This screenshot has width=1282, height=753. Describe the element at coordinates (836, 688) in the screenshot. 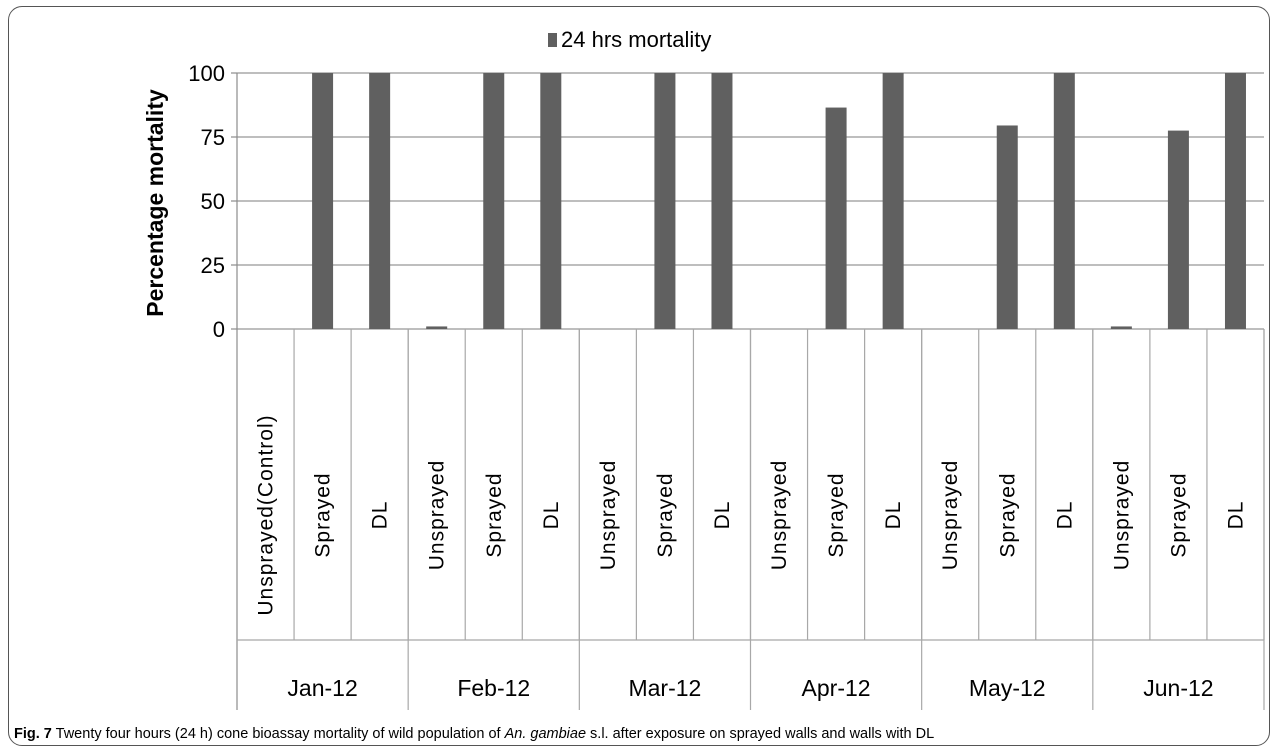

I see `group-label: Apr-12` at that location.